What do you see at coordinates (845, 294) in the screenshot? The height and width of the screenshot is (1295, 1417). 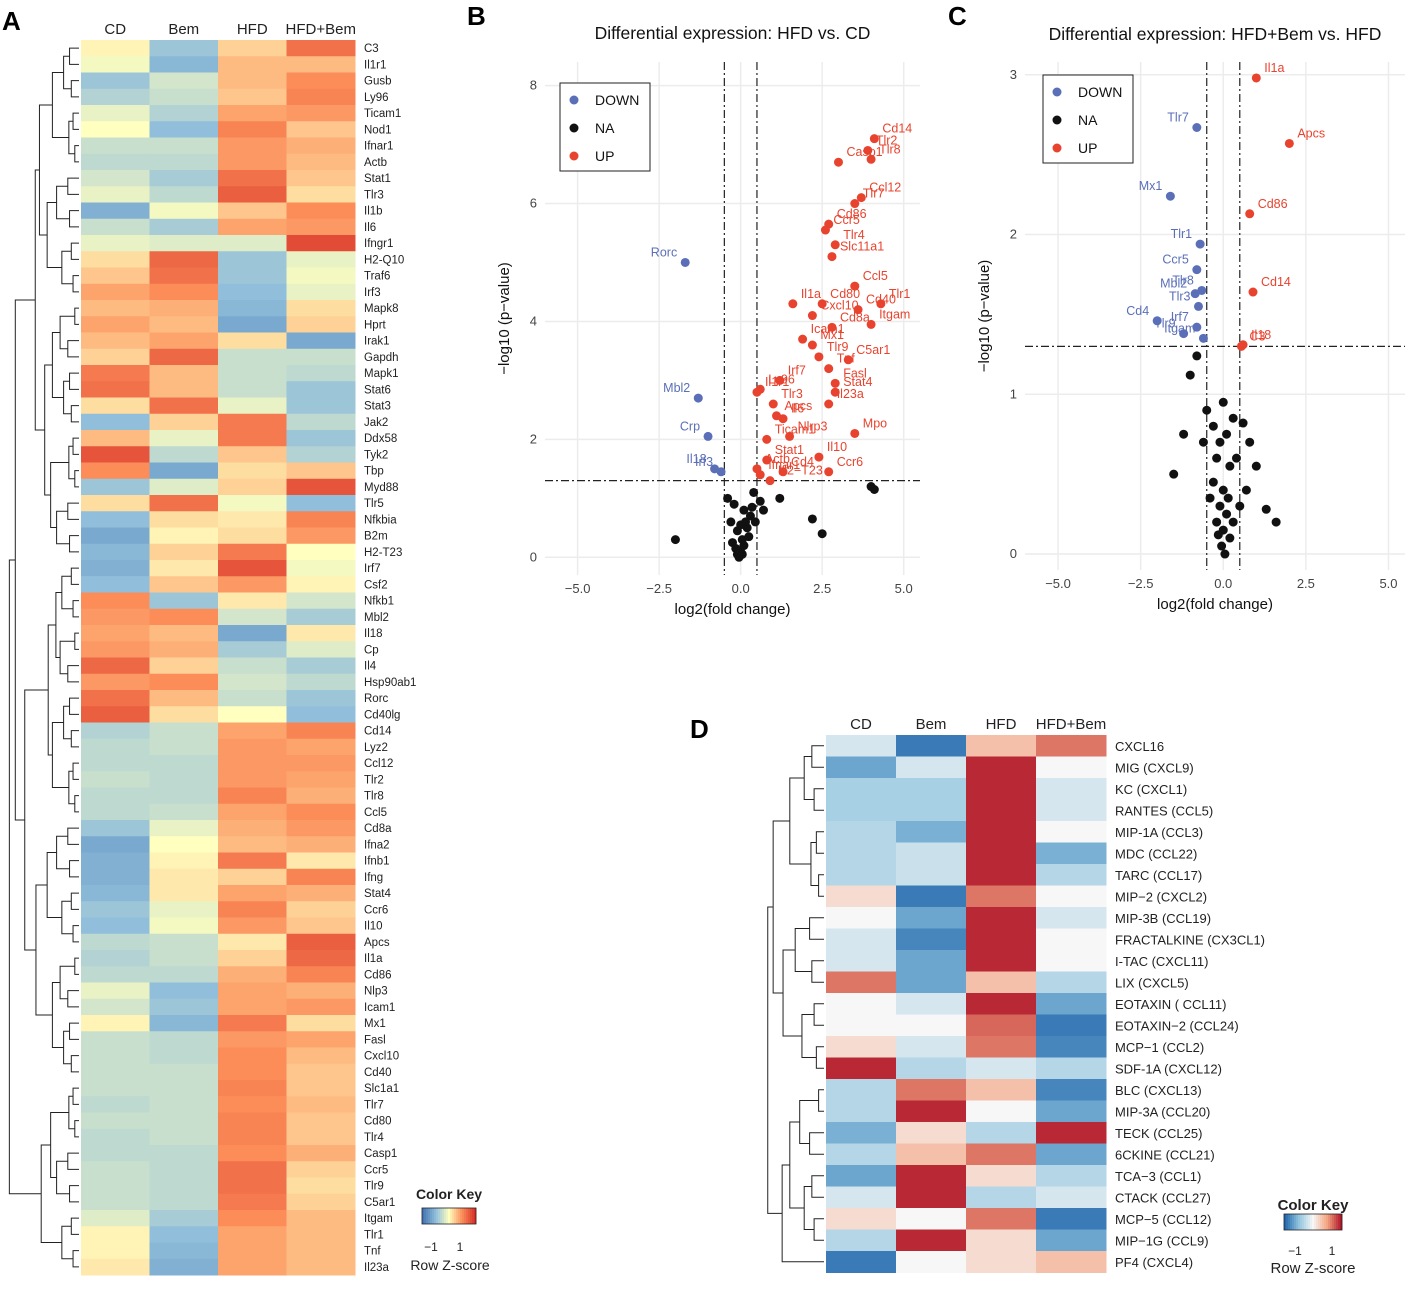 I see `volcano-point-label: Cd80` at bounding box center [845, 294].